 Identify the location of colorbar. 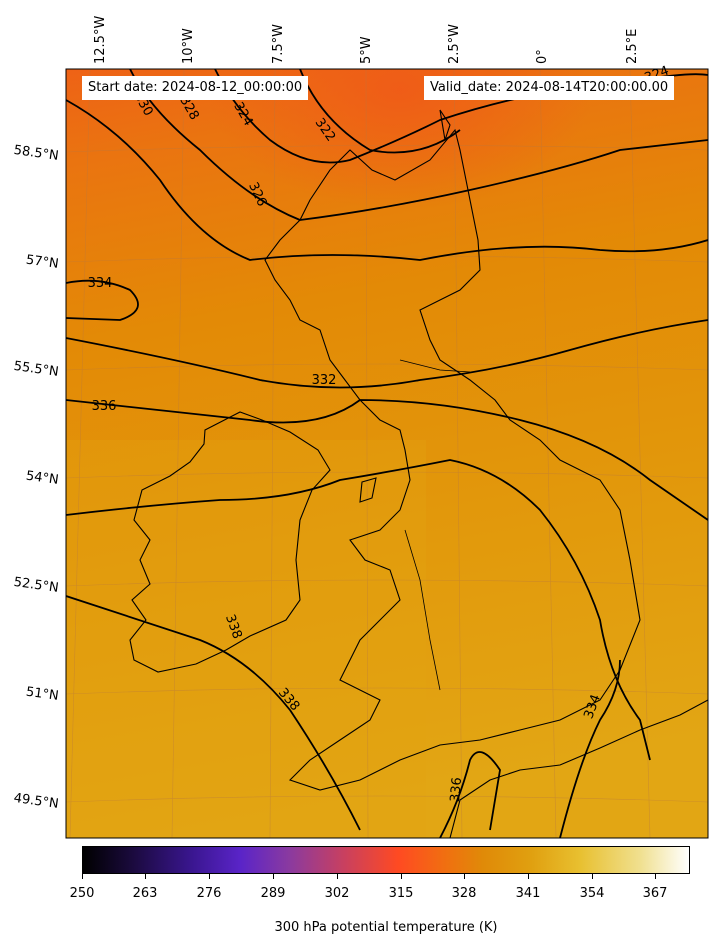
(386, 860).